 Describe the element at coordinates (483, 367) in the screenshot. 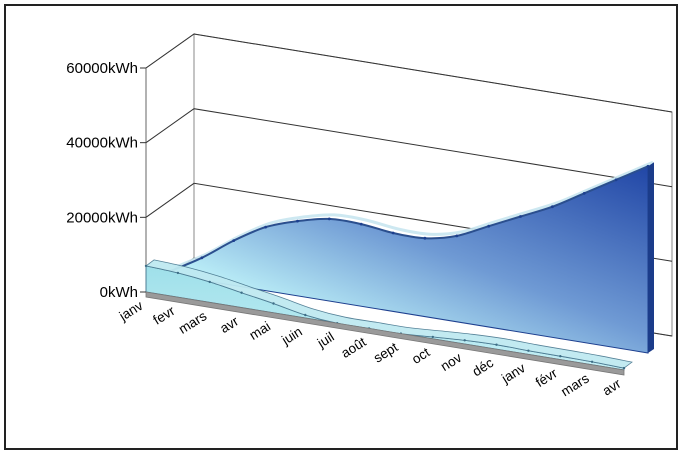

I see `x-tick-label: déc` at that location.